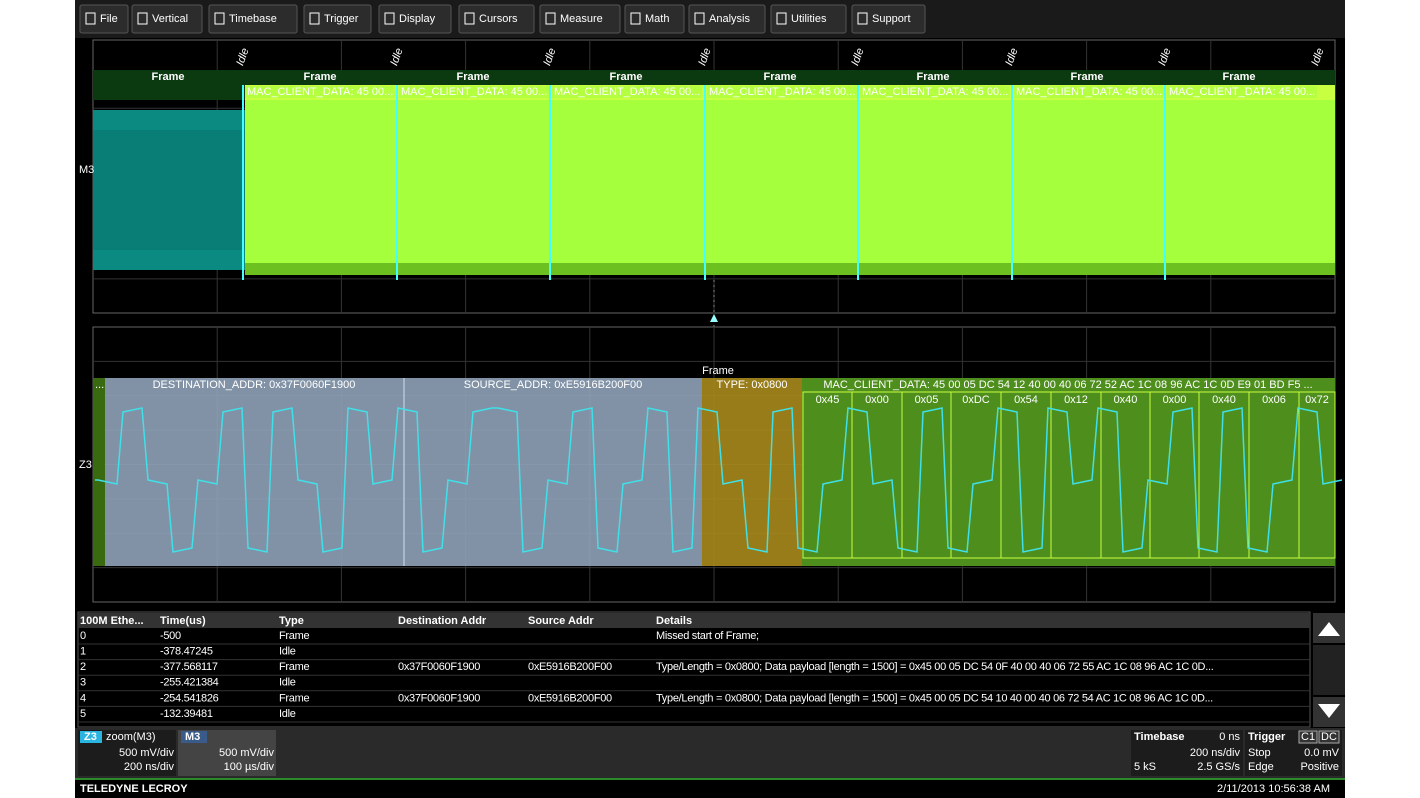  What do you see at coordinates (83, 698) in the screenshot?
I see `table-cell: 4` at bounding box center [83, 698].